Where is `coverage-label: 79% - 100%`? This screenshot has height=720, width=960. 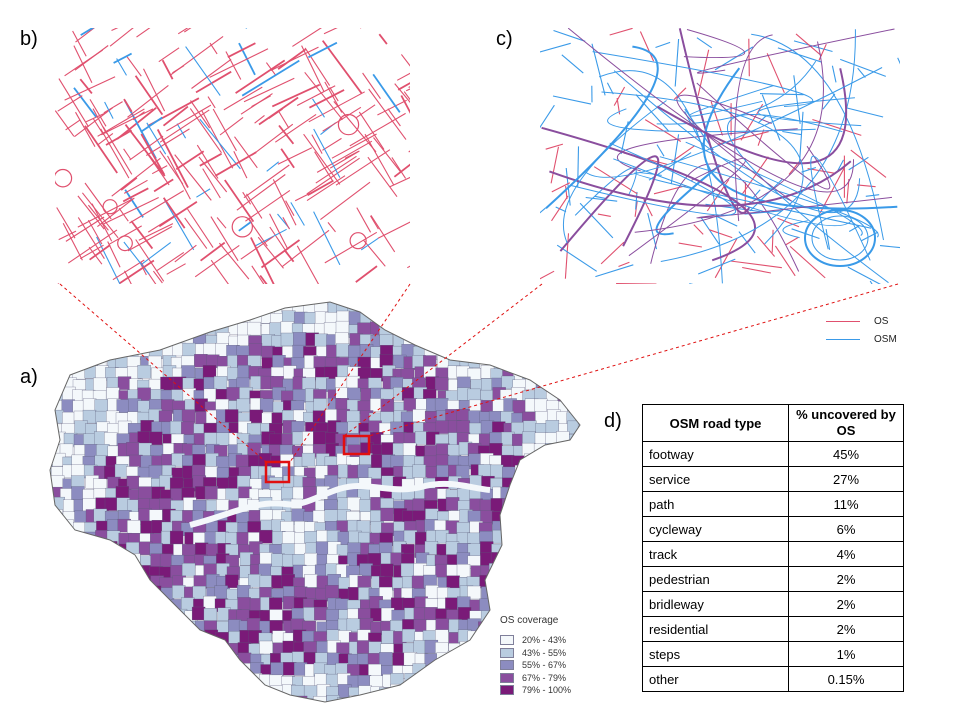
coverage-label: 79% - 100% is located at coordinates (547, 690).